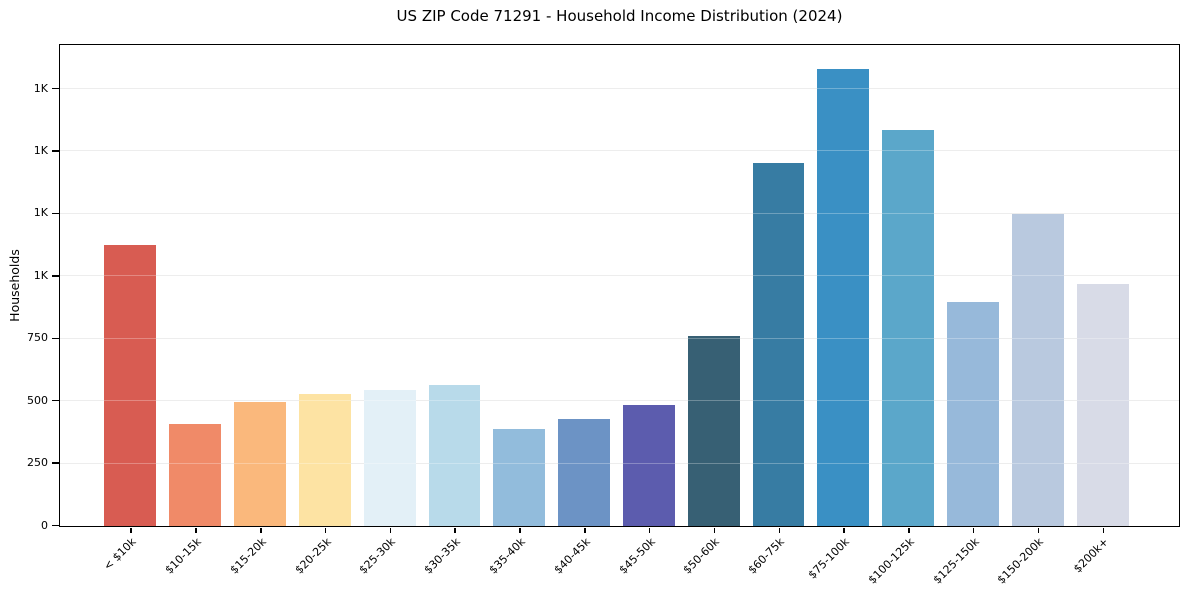  What do you see at coordinates (248, 556) in the screenshot?
I see `x-tick-label: $15-20k` at bounding box center [248, 556].